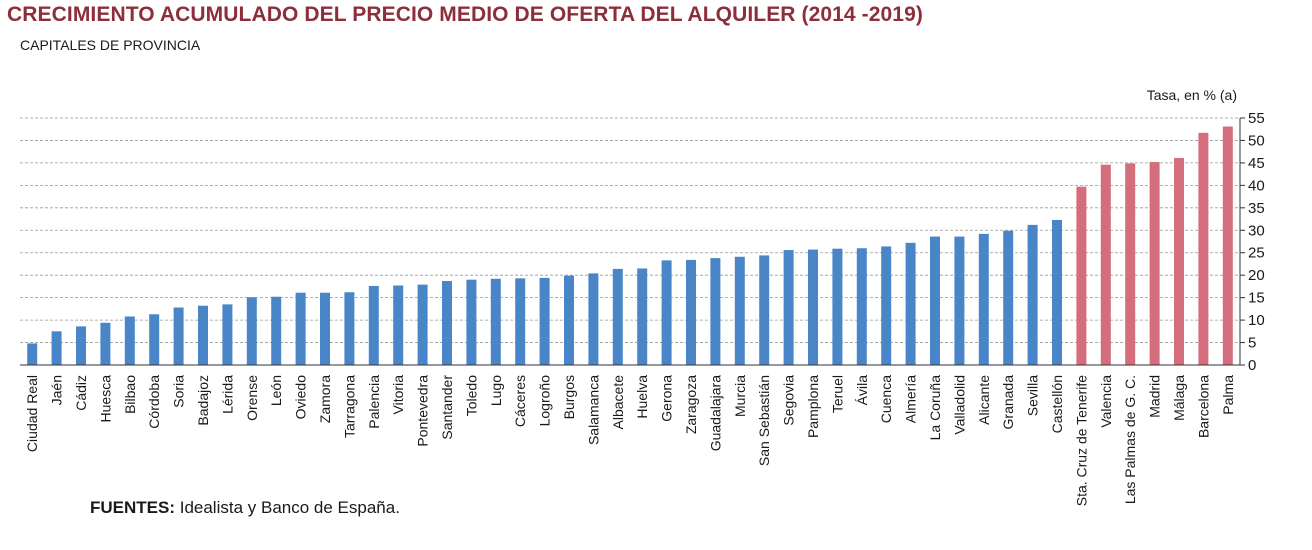 The width and height of the screenshot is (1312, 550). I want to click on x-tick-label: Murcia, so click(740, 396).